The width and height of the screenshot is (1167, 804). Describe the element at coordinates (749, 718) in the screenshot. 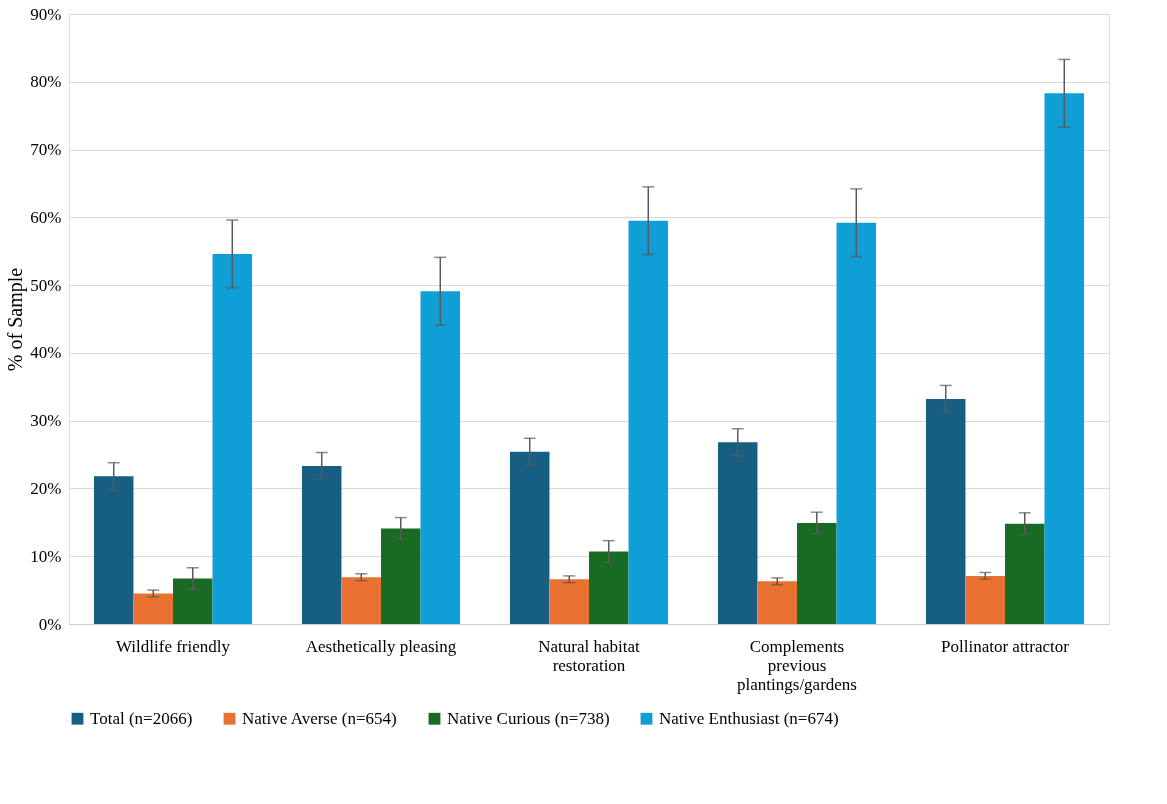

I see `legend-label: Native Enthusiast (n=674)` at that location.